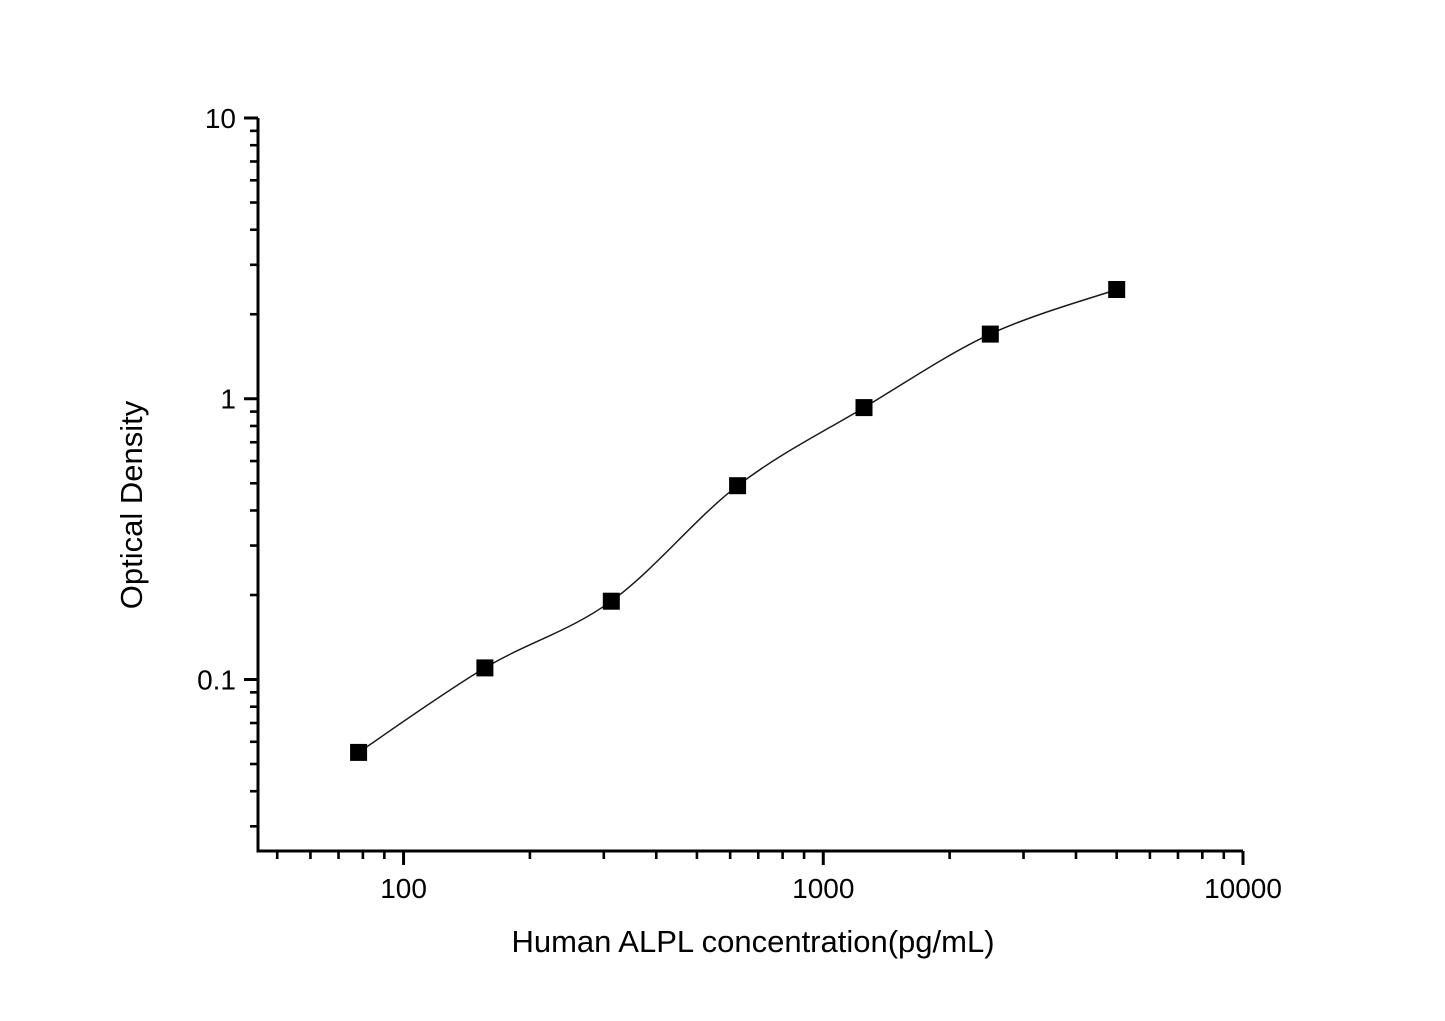  I want to click on y-axis-title: Optical Density, so click(131, 504).